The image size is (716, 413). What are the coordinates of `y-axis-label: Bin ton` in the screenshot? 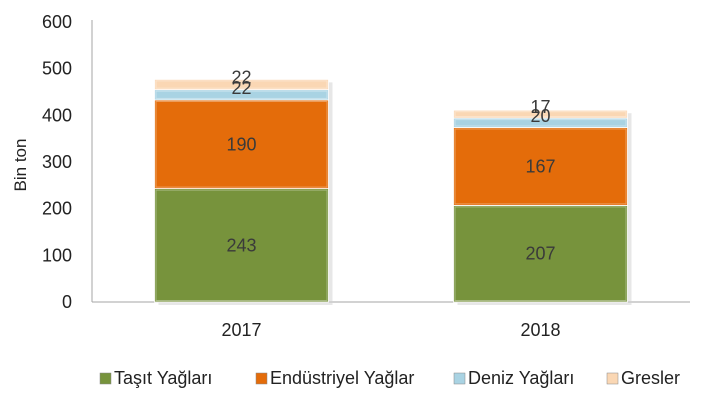 It's located at (20, 165).